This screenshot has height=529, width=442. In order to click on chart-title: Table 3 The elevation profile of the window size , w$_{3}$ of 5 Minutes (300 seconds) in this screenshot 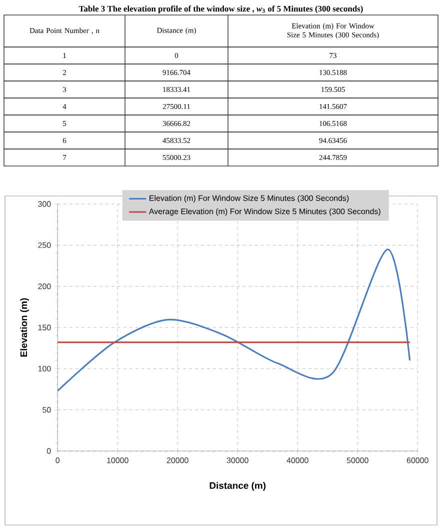, I will do `click(220, 10)`.